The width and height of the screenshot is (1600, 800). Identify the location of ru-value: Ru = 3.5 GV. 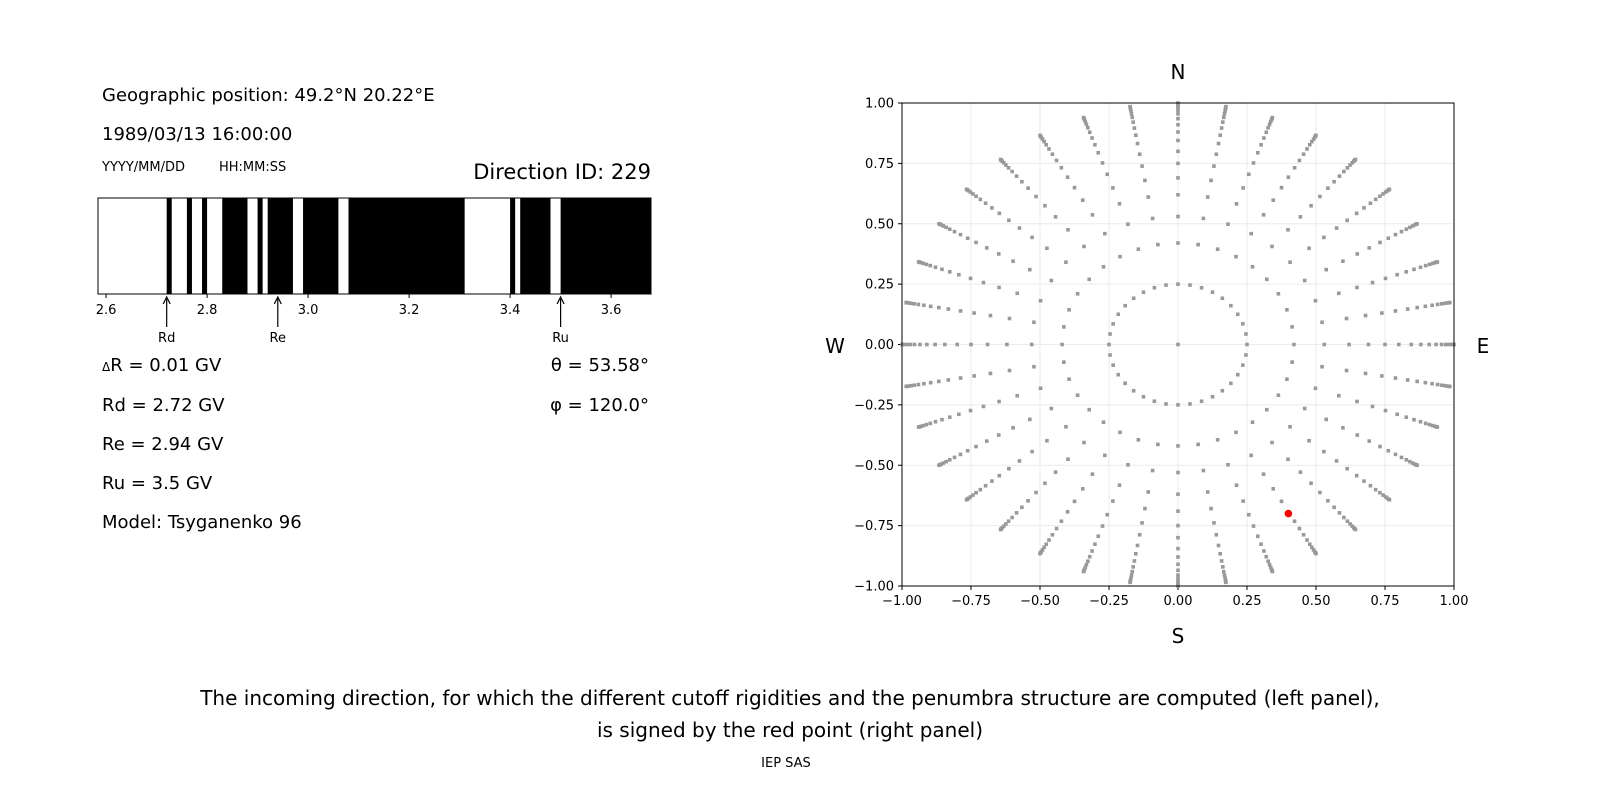
(157, 483).